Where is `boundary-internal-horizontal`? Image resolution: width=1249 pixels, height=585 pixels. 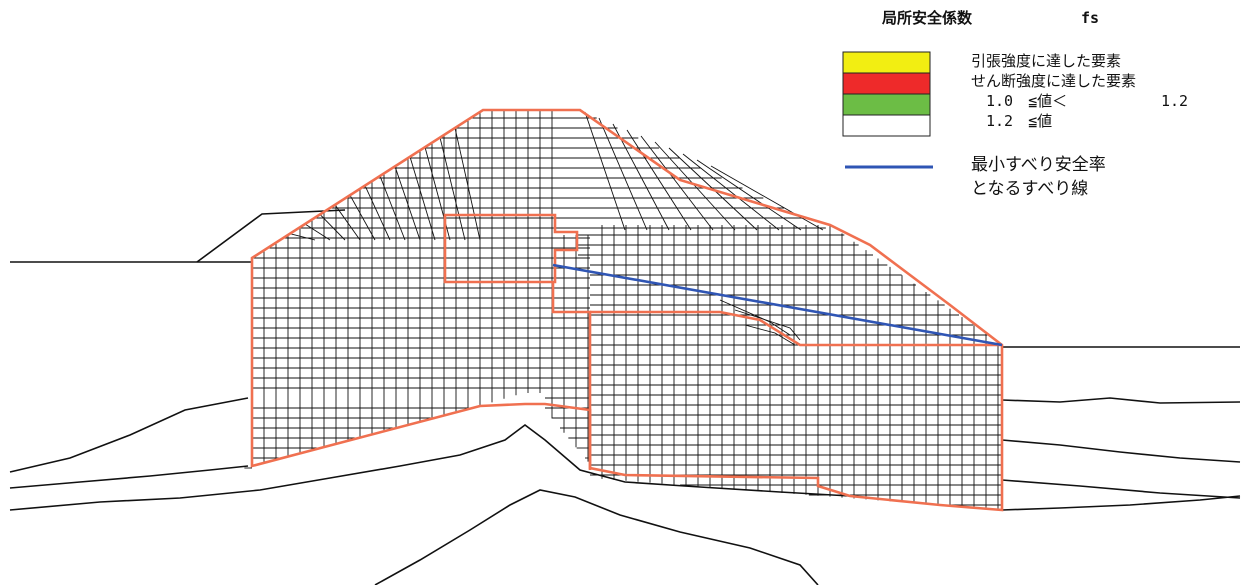
boundary-internal-horizontal is located at coordinates (796, 328).